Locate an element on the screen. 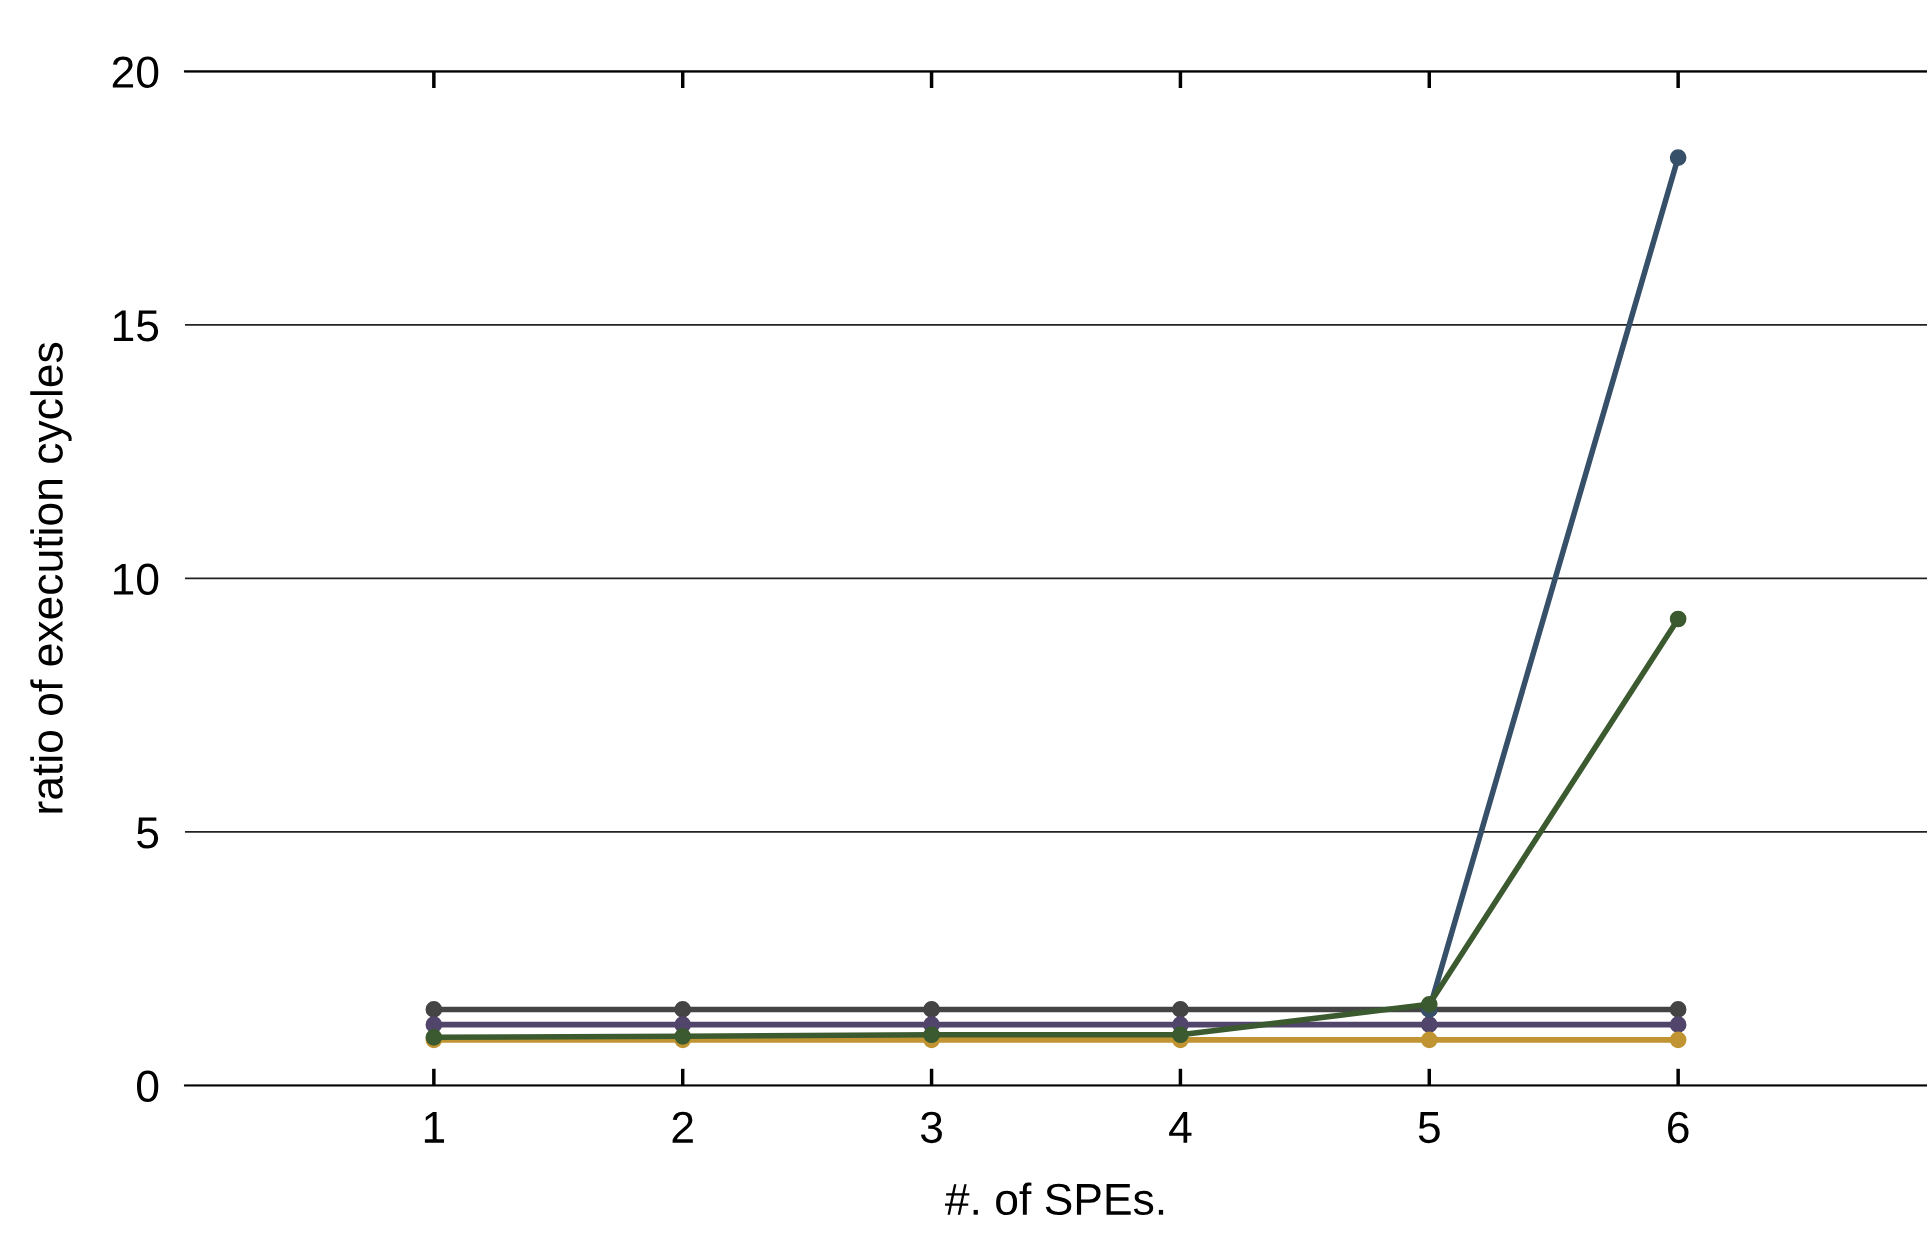 Image resolution: width=1927 pixels, height=1252 pixels. y-tick-label: 20 is located at coordinates (135, 72).